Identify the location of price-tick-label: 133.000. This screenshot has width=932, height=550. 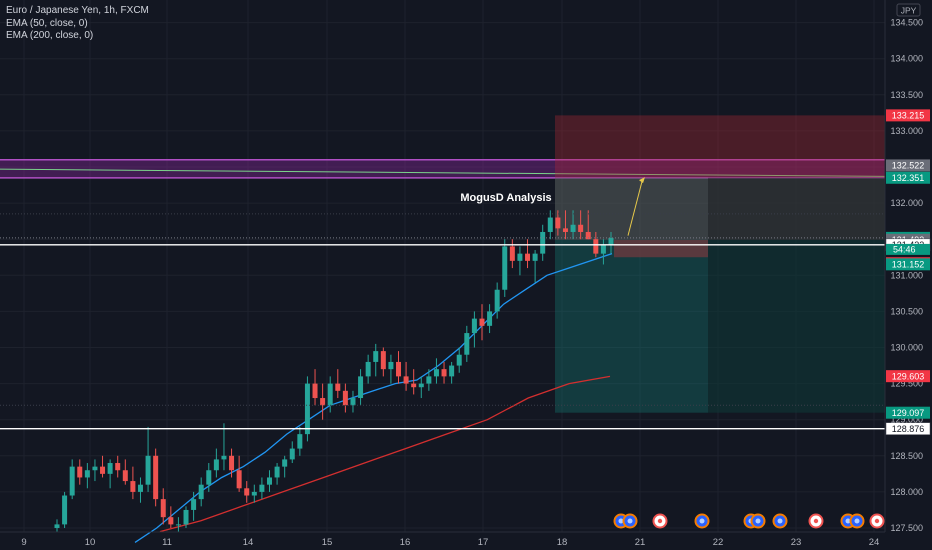
(906, 131).